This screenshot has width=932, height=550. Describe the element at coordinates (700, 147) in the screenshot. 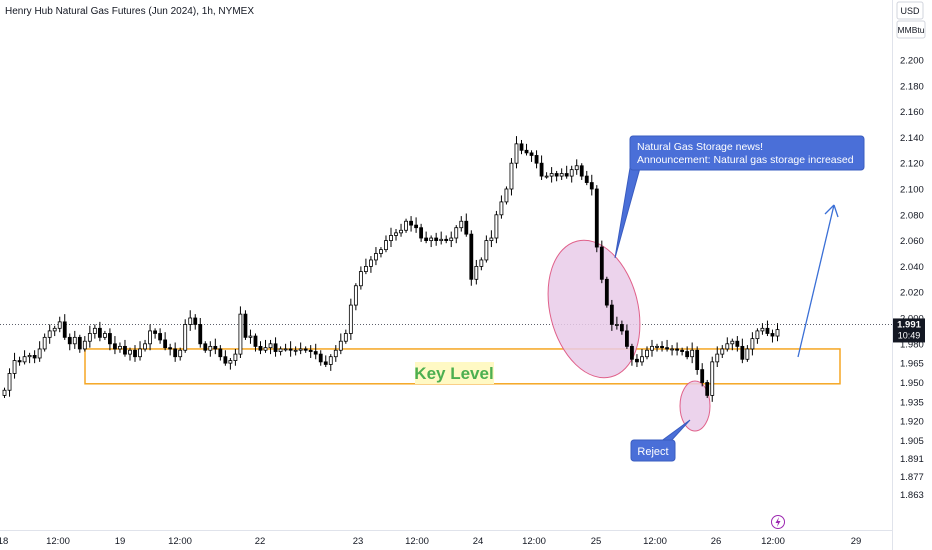

I see `storage-callout-line1: Natural Gas Storage news!` at that location.